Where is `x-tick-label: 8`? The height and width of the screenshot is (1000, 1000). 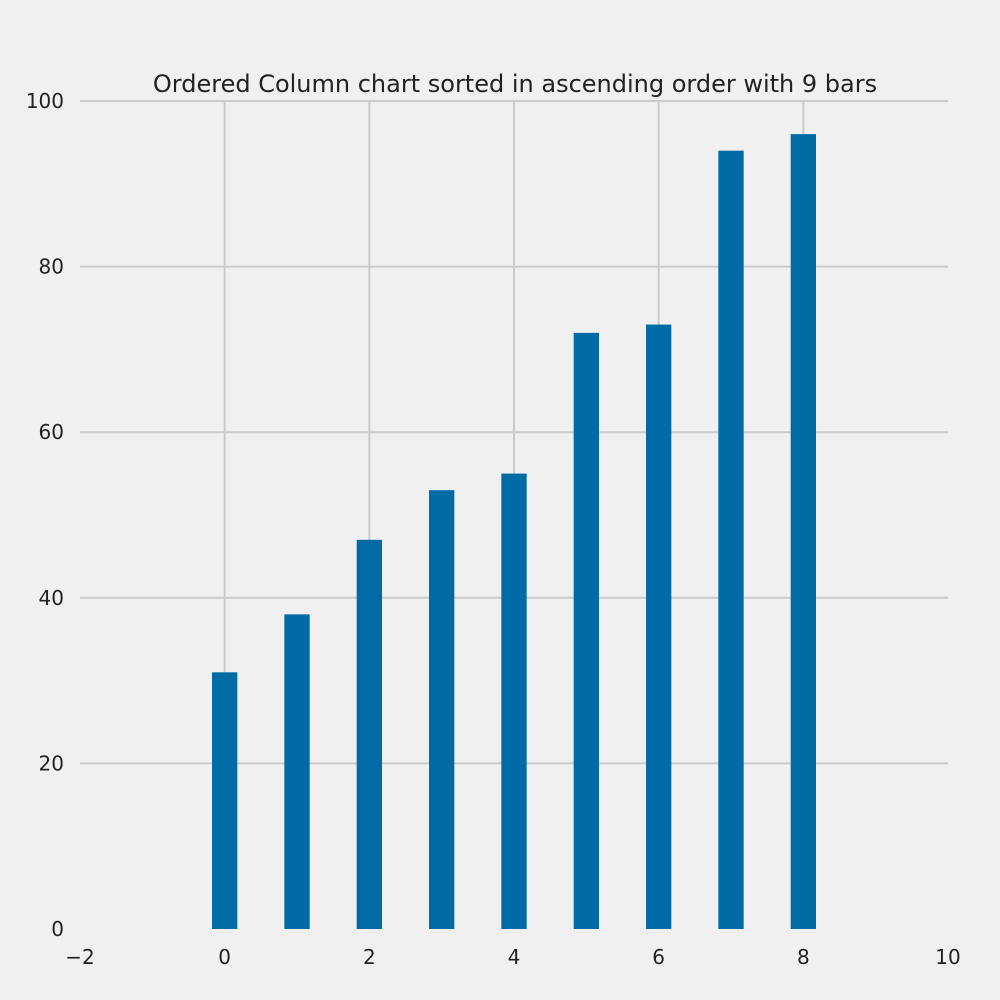 x-tick-label: 8 is located at coordinates (803, 957).